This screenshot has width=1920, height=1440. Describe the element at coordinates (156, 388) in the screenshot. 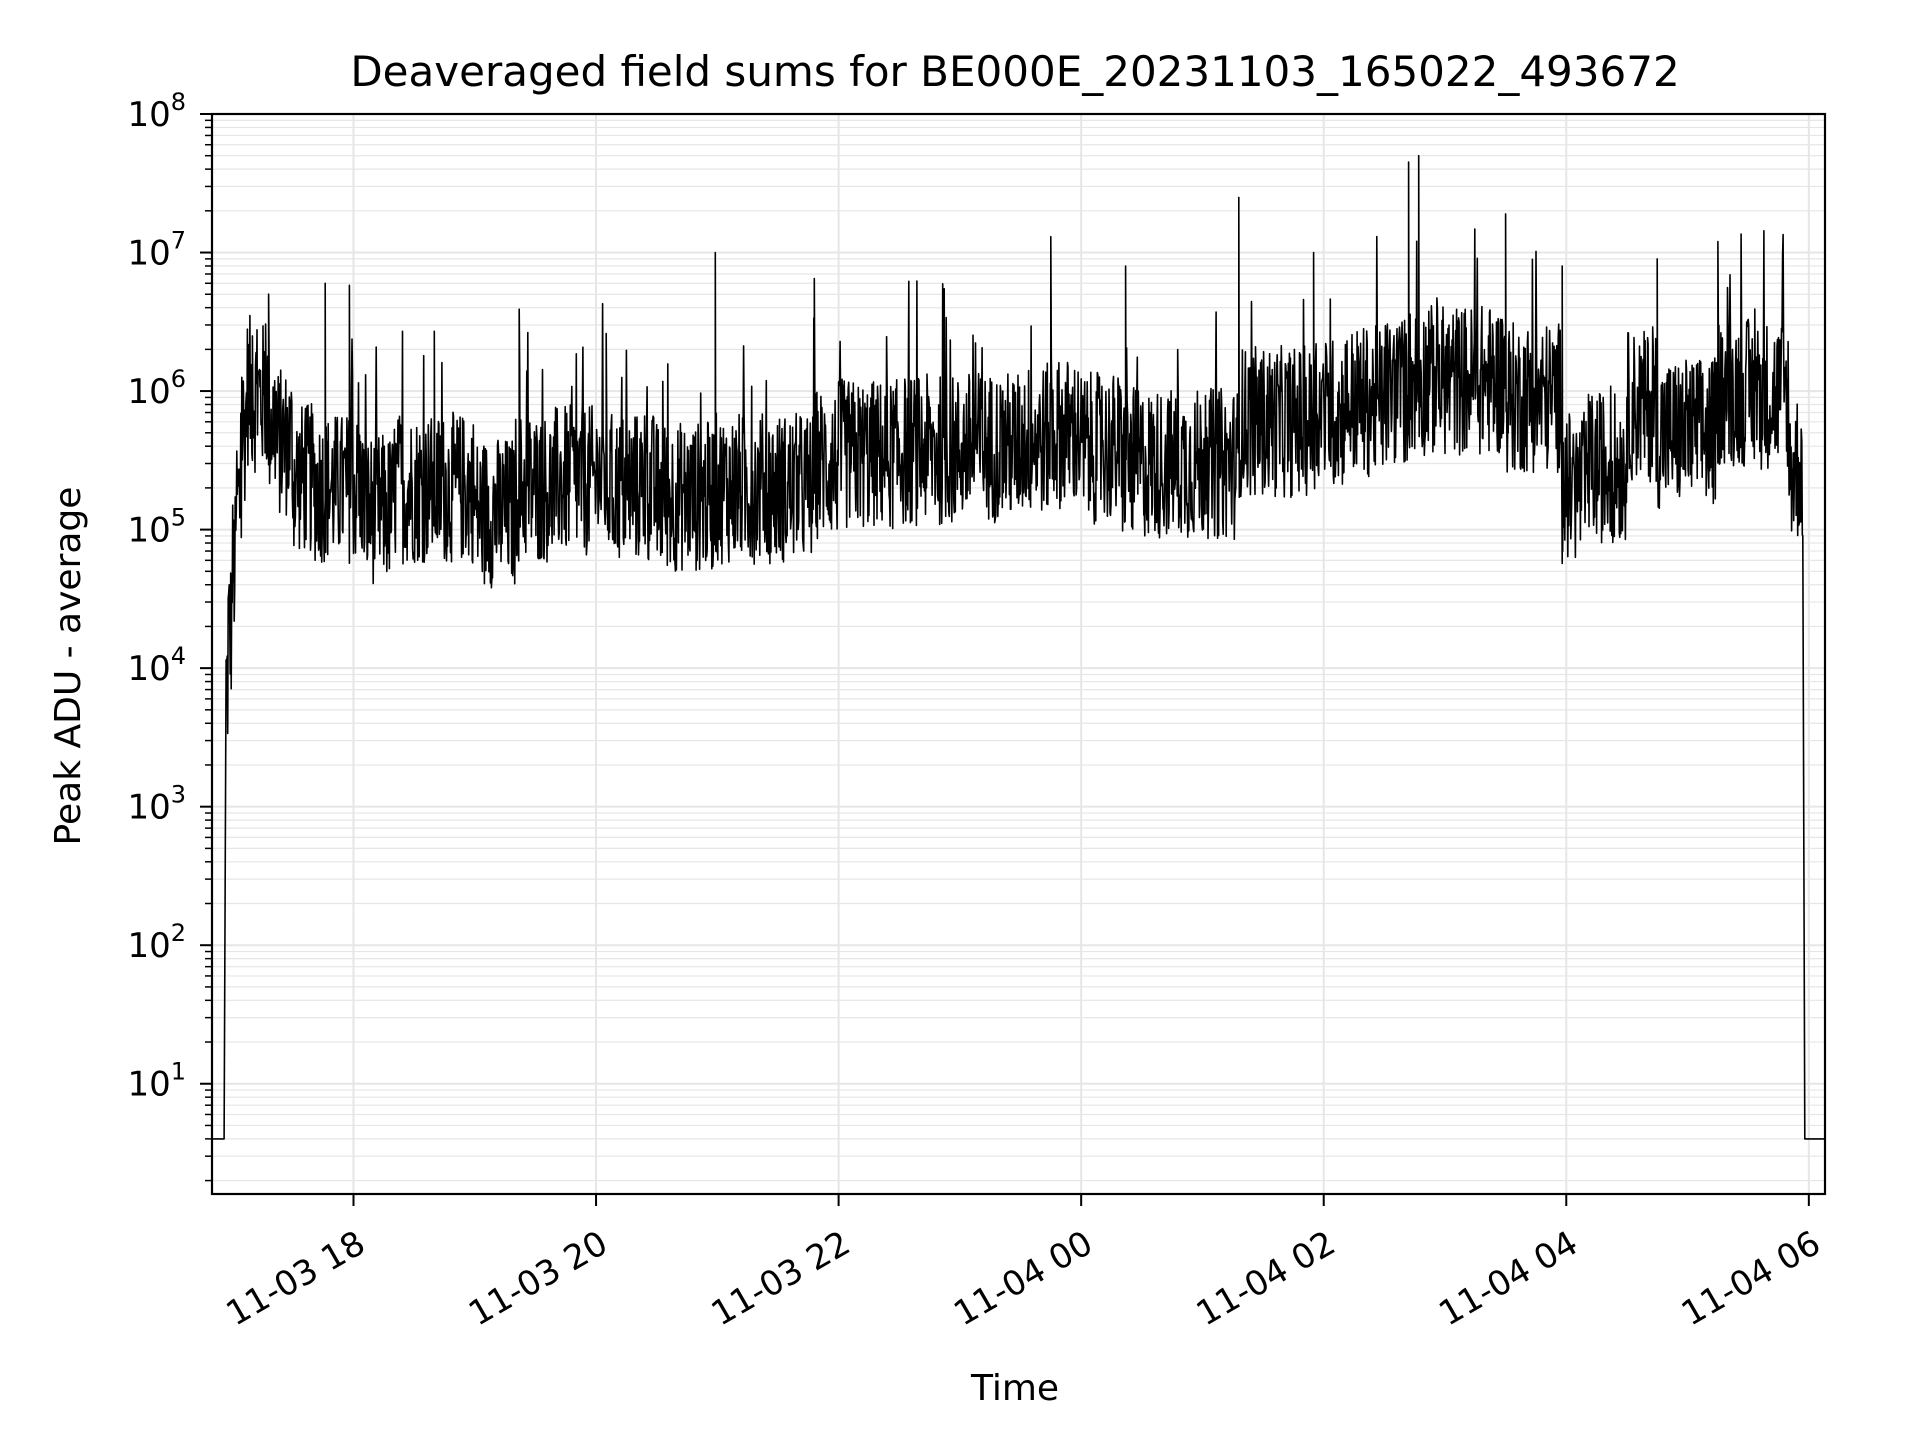

I see `y-tick-label: 10⁶` at that location.